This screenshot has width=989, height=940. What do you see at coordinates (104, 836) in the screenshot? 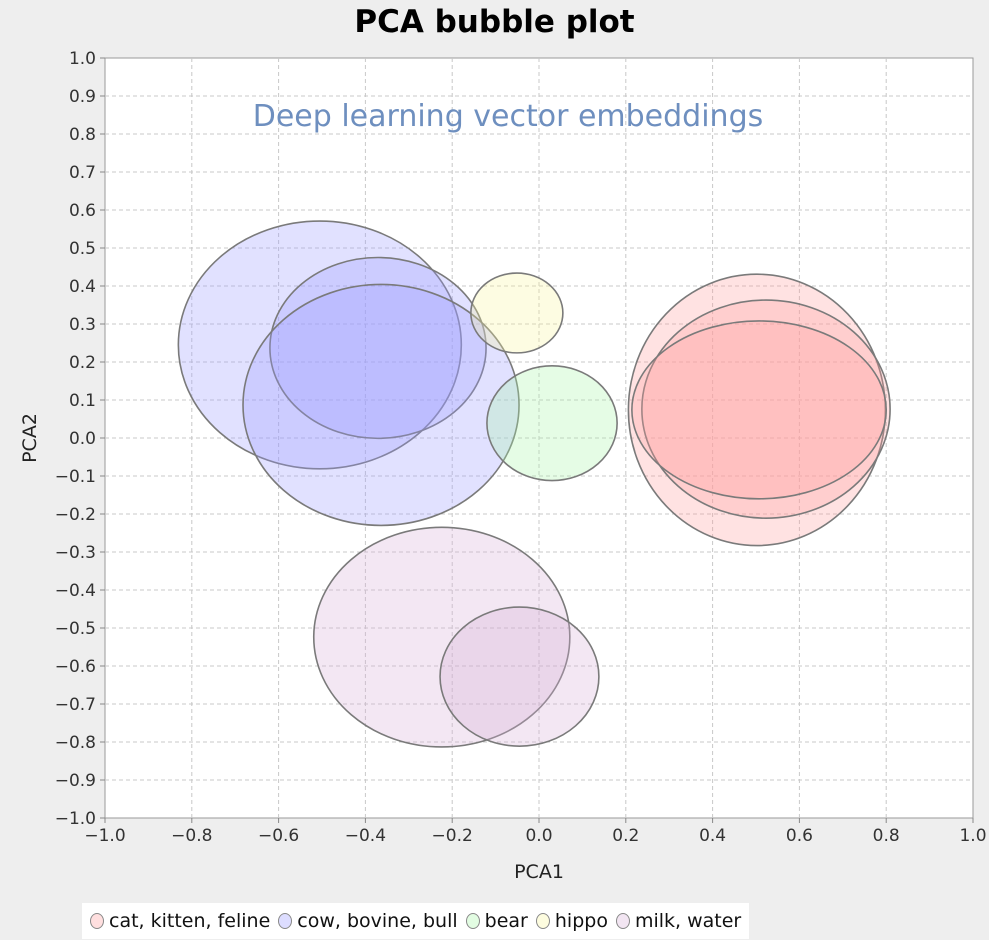
I see `x-tick-label: −1.0` at bounding box center [104, 836].